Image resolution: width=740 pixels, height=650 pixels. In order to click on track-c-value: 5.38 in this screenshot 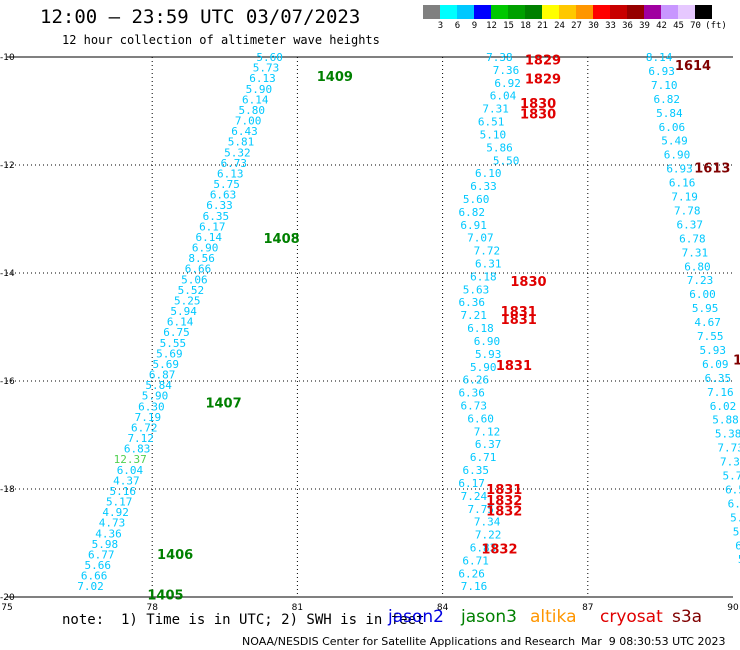, I will do `click(727, 434)`.